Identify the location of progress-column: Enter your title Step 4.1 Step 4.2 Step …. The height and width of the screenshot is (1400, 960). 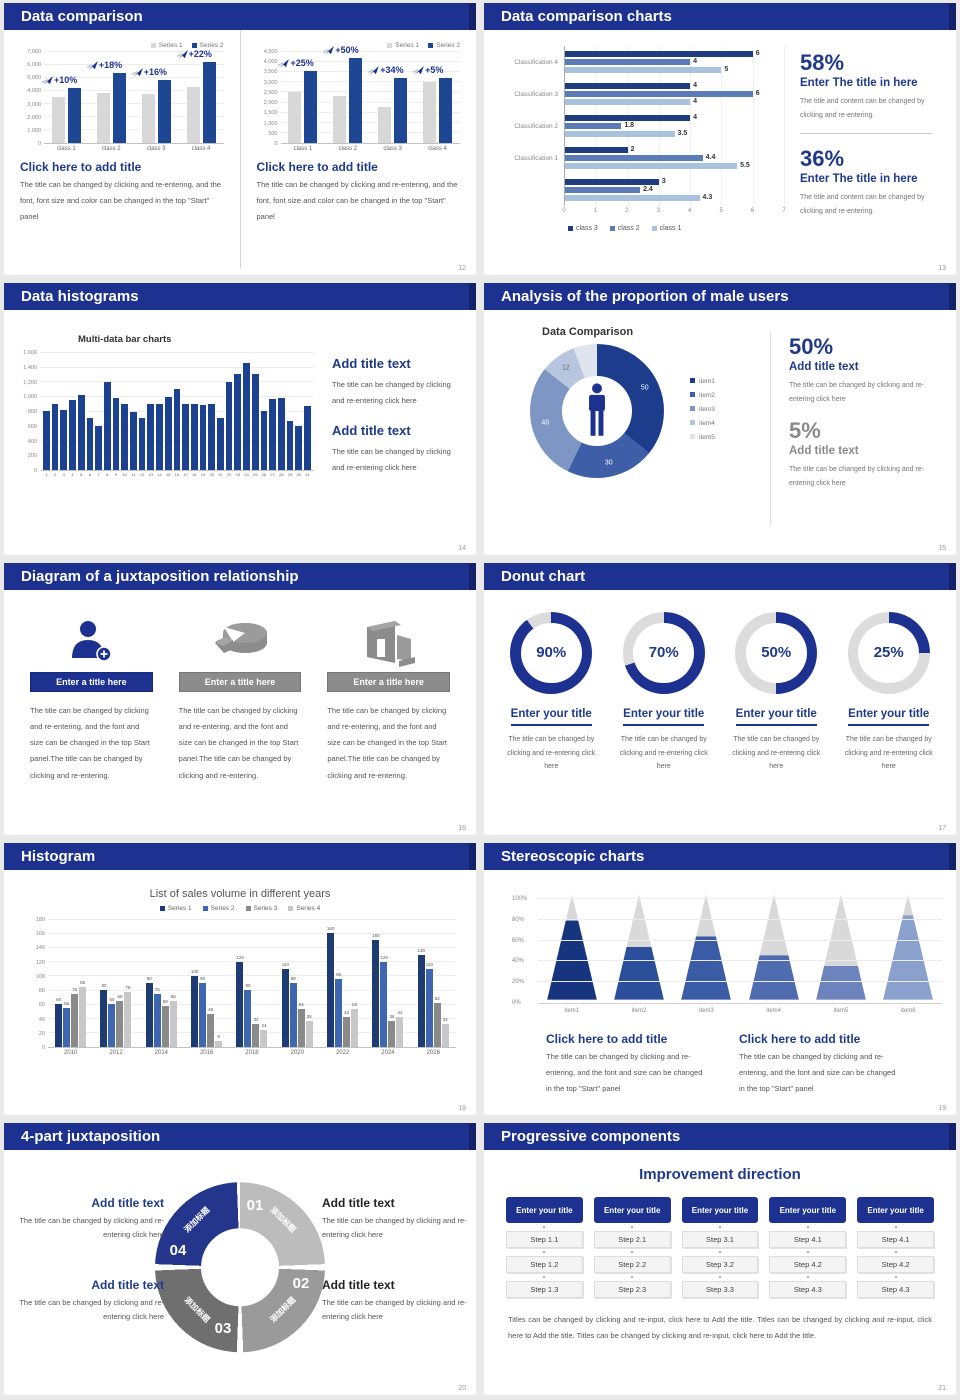
(808, 1247).